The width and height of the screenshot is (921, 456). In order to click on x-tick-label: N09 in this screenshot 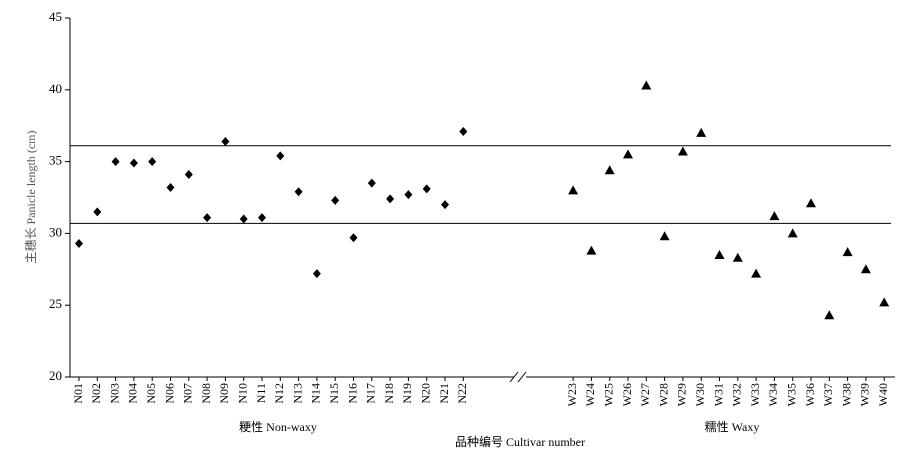, I will do `click(224, 393)`.